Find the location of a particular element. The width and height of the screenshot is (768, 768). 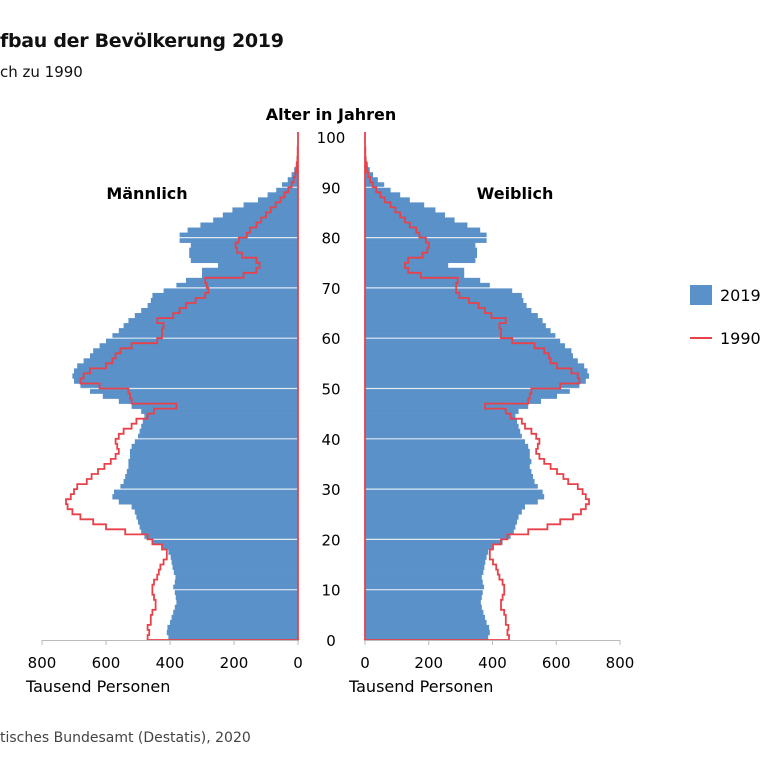

y-tick-label: 10 is located at coordinates (330, 591).